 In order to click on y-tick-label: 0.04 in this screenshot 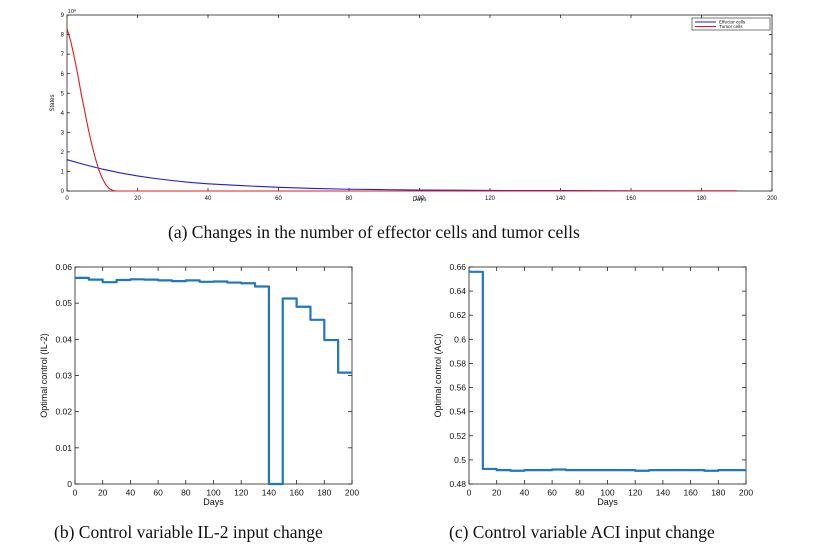, I will do `click(63, 339)`.